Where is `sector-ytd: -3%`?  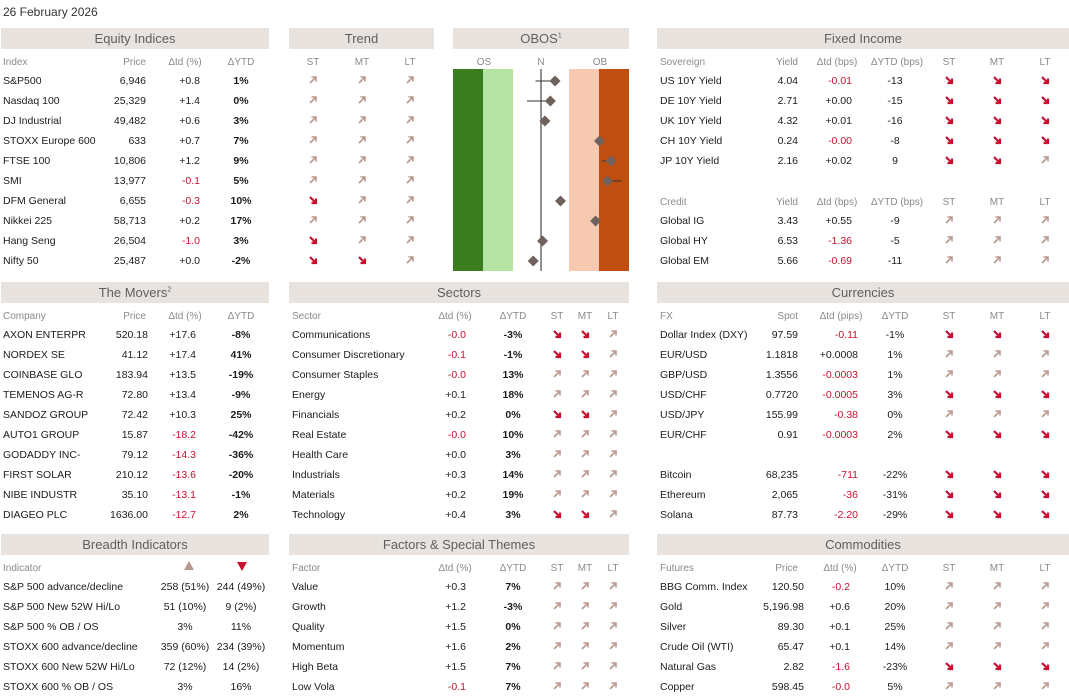 sector-ytd: -3% is located at coordinates (513, 335).